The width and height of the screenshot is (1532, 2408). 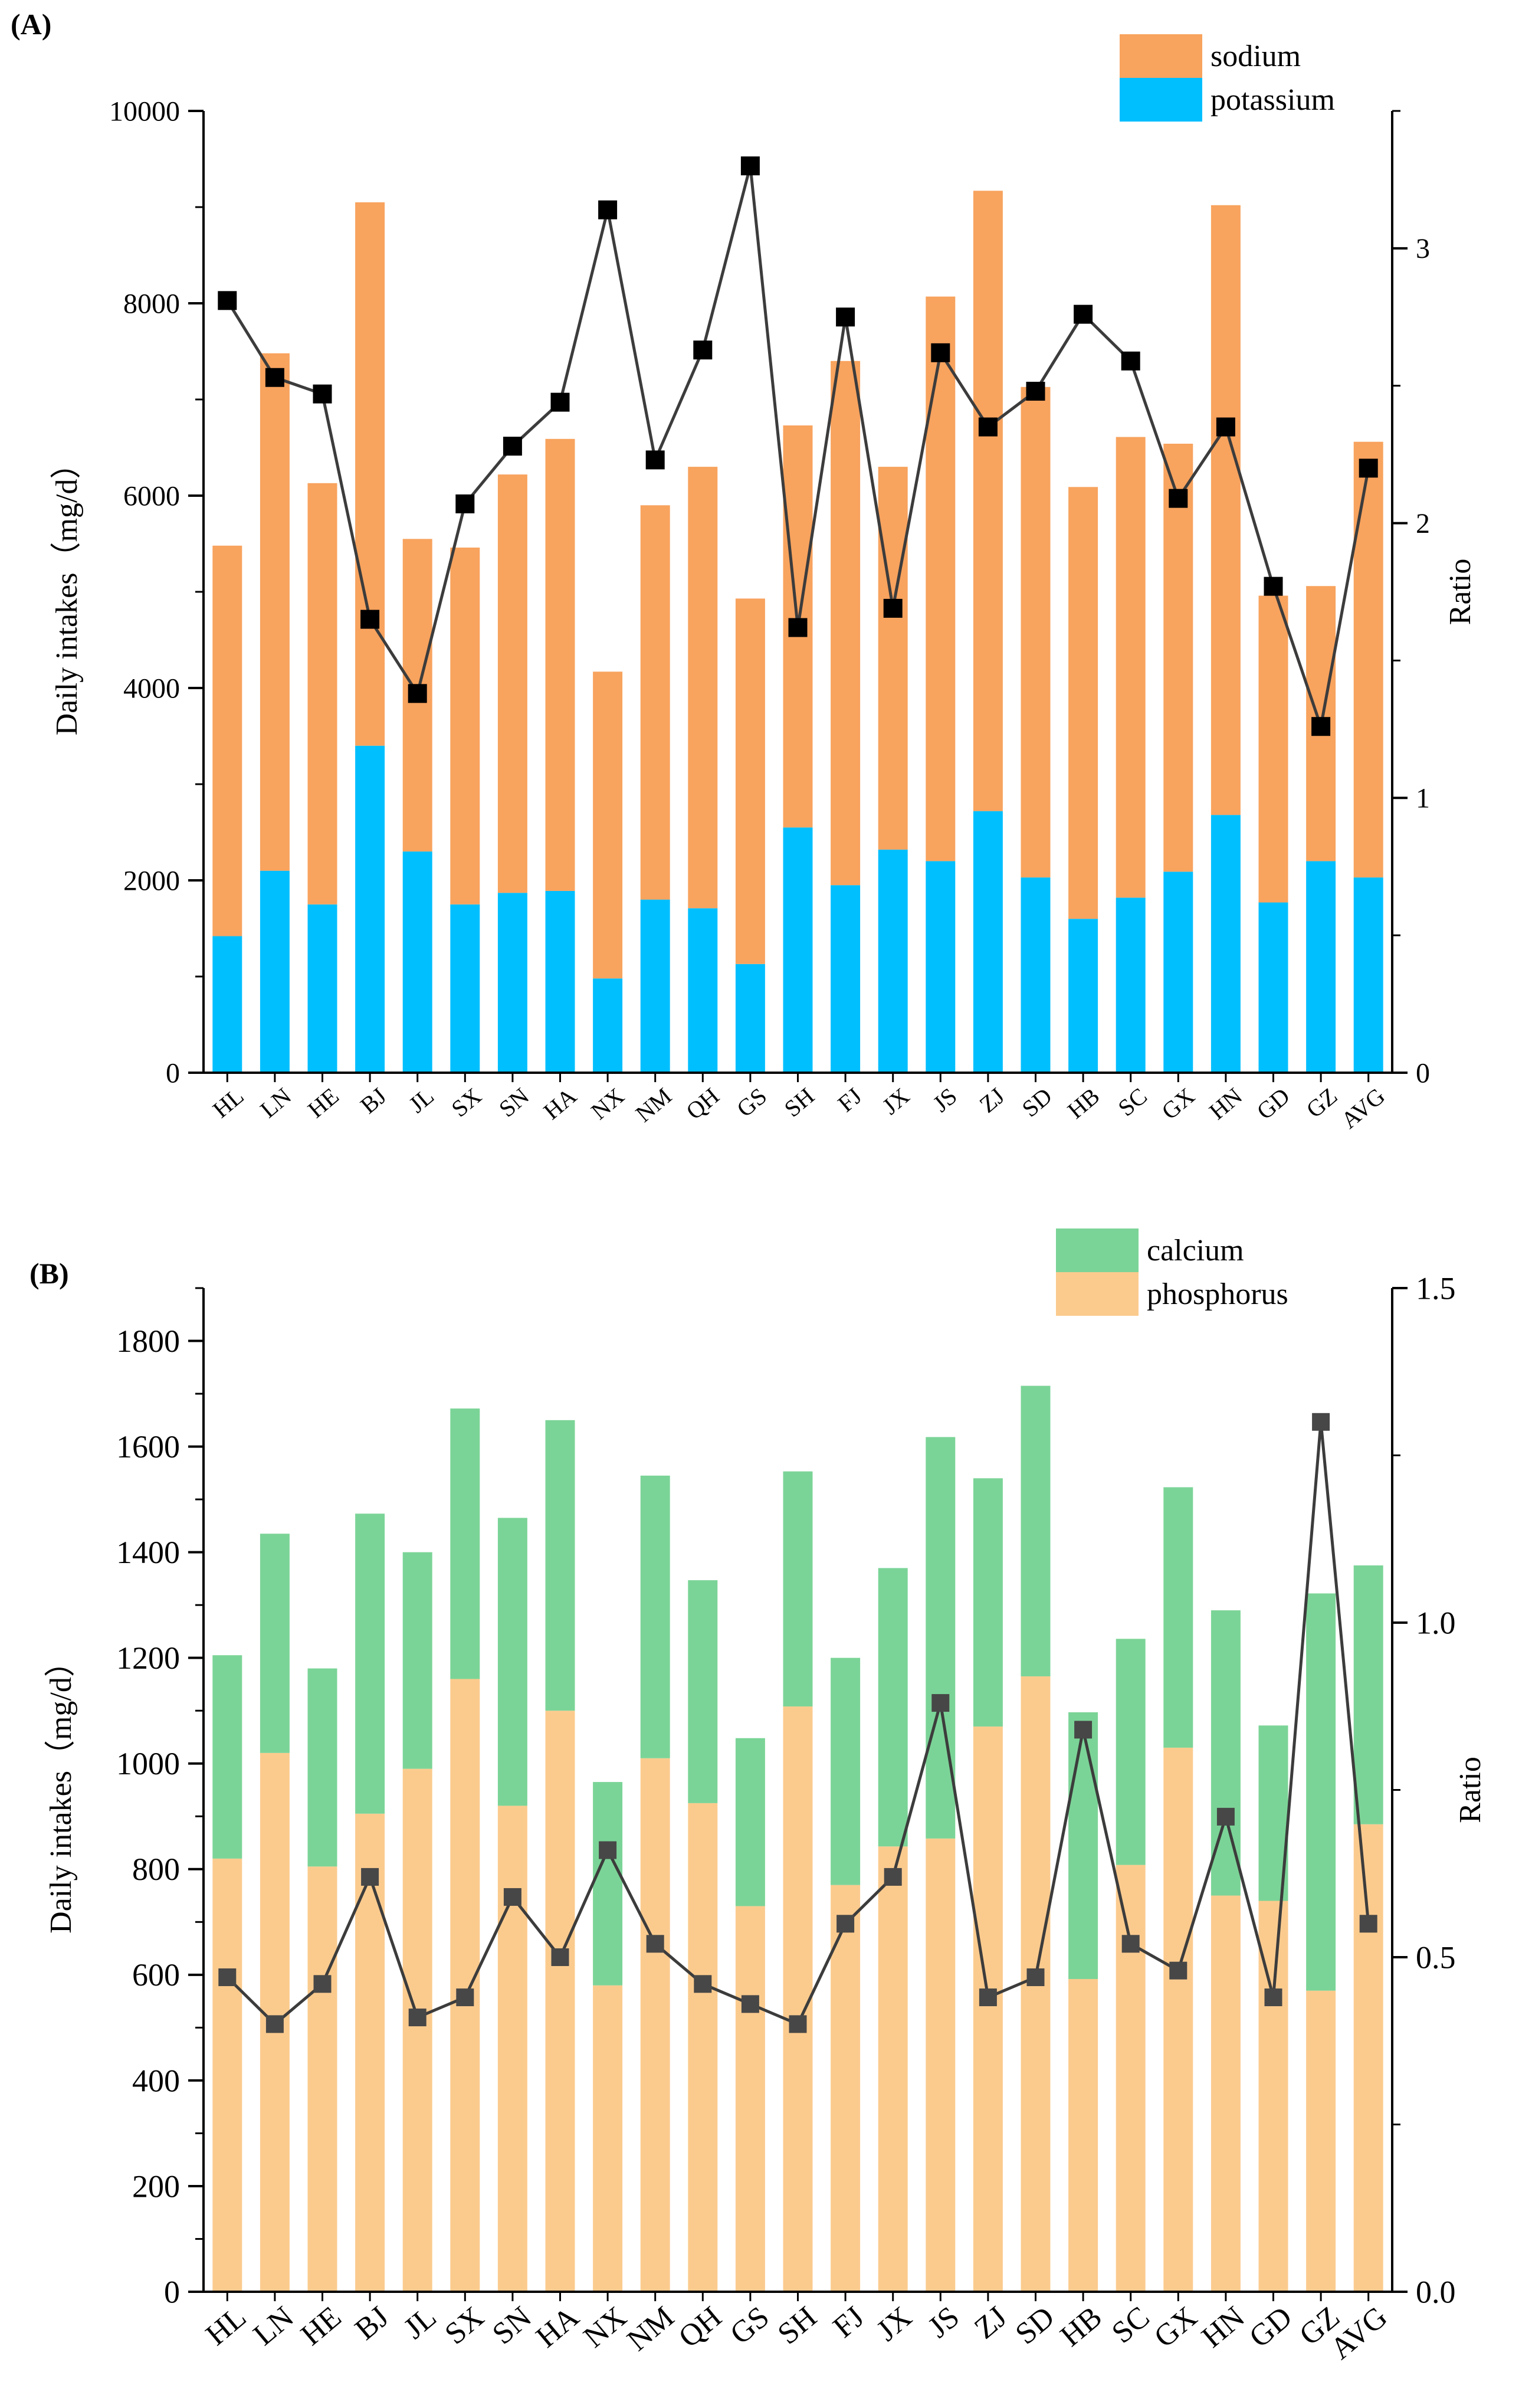 I want to click on category-label-GD: GD, so click(x=1270, y=2327).